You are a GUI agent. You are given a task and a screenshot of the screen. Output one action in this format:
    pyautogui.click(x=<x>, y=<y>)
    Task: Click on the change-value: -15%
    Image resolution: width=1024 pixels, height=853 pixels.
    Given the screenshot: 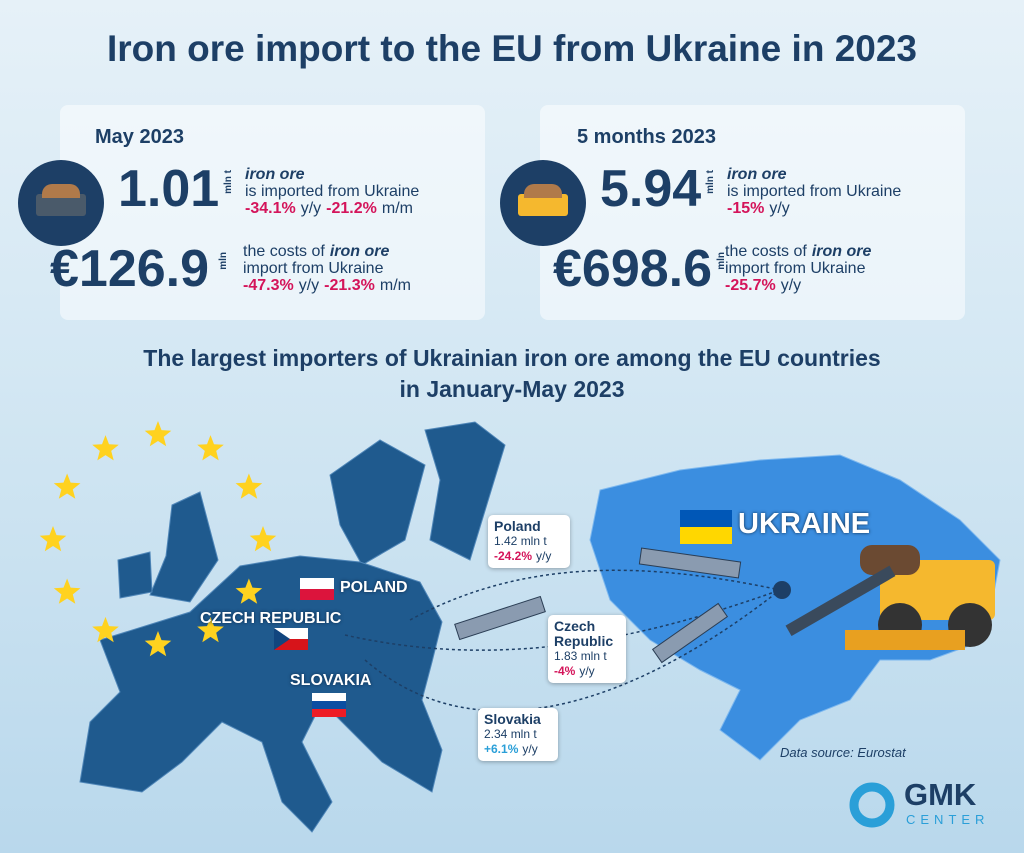 What is the action you would take?
    pyautogui.click(x=746, y=208)
    